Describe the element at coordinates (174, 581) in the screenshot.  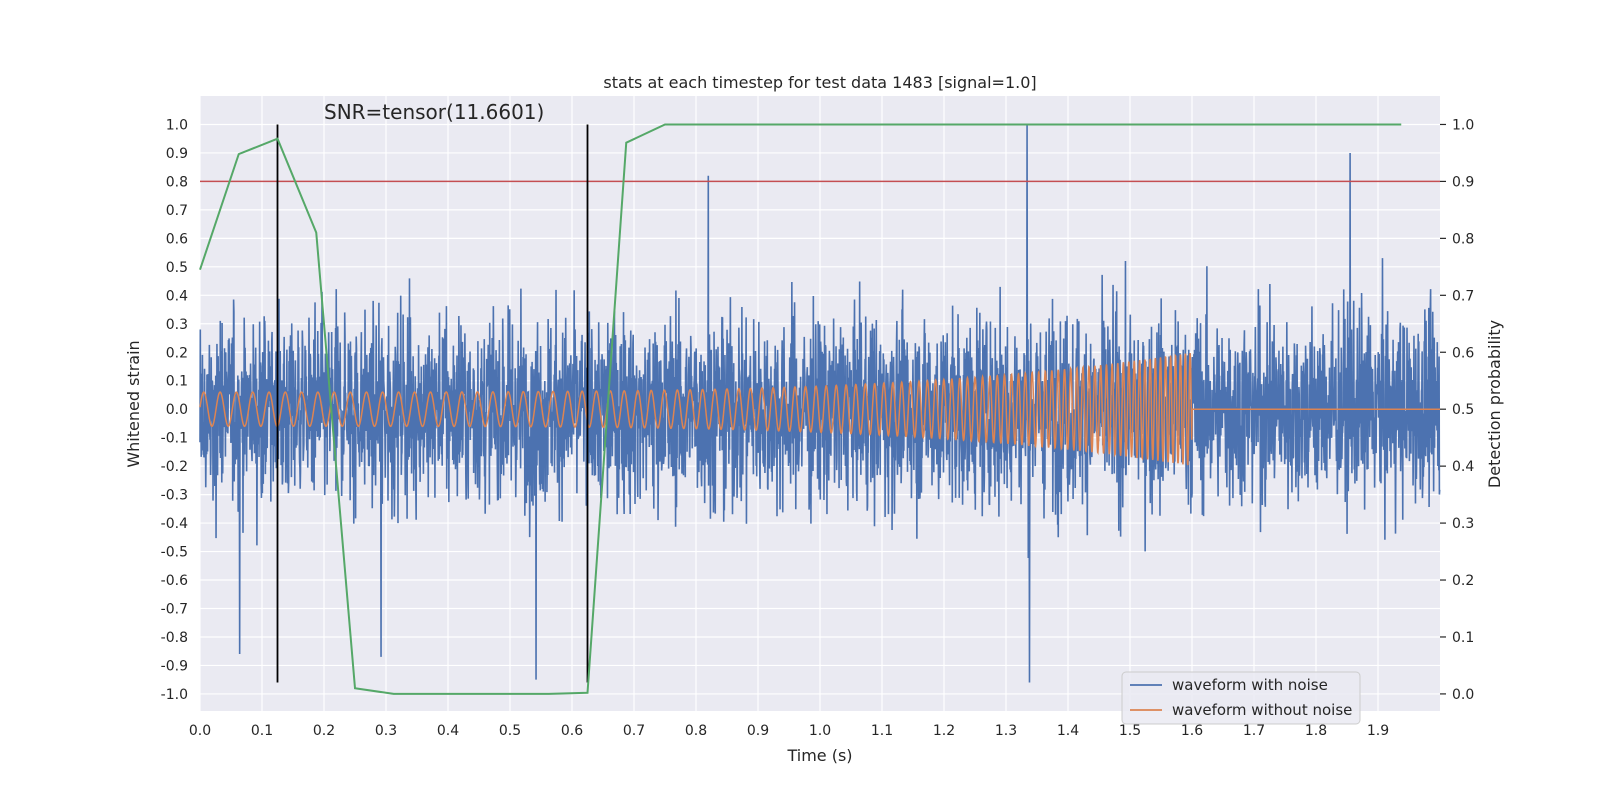
I see `y-tick-label: -0.6` at that location.